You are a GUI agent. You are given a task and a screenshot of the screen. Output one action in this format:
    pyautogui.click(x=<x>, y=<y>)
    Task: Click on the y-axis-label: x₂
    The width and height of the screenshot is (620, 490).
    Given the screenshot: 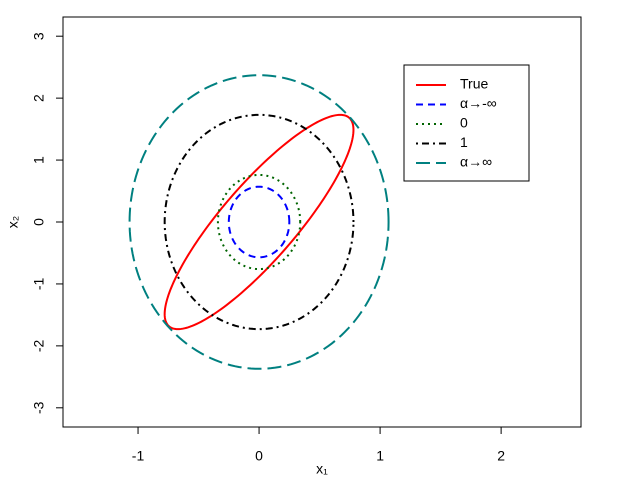 What is the action you would take?
    pyautogui.click(x=13, y=222)
    